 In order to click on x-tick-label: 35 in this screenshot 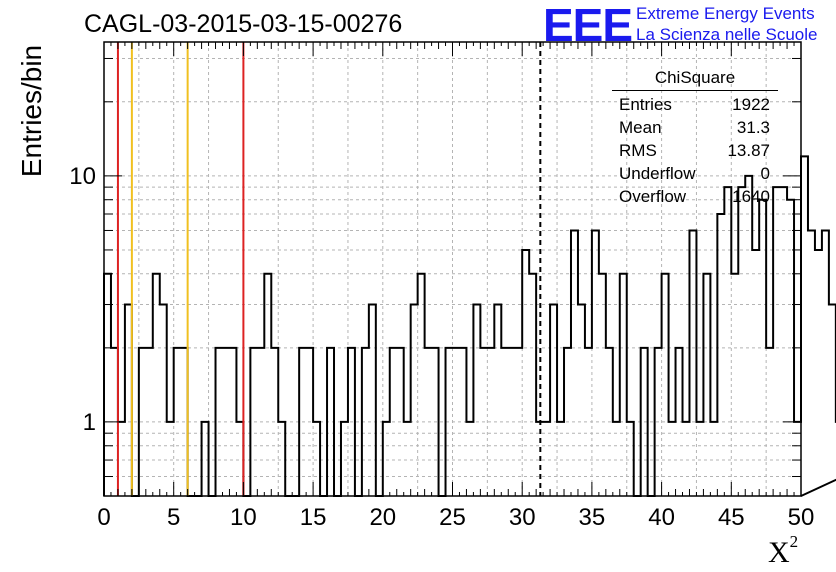, I will do `click(592, 517)`.